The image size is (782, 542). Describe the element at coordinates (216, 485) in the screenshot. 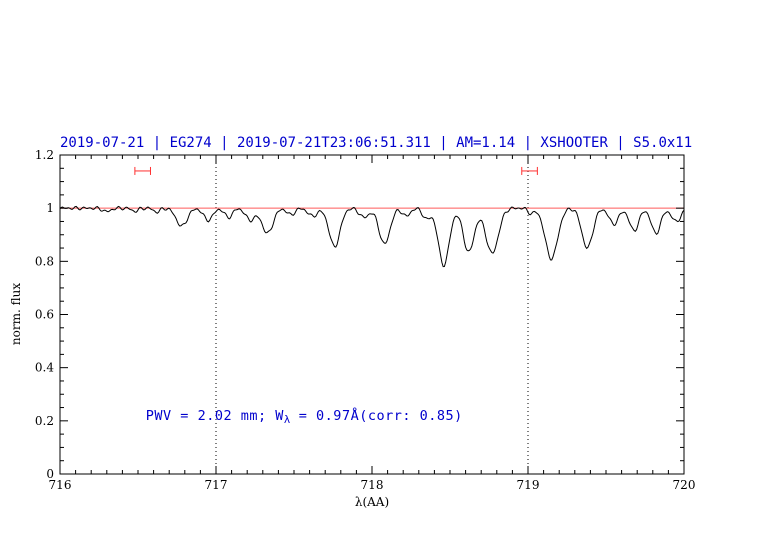

I see `x-tick-label: 717` at that location.